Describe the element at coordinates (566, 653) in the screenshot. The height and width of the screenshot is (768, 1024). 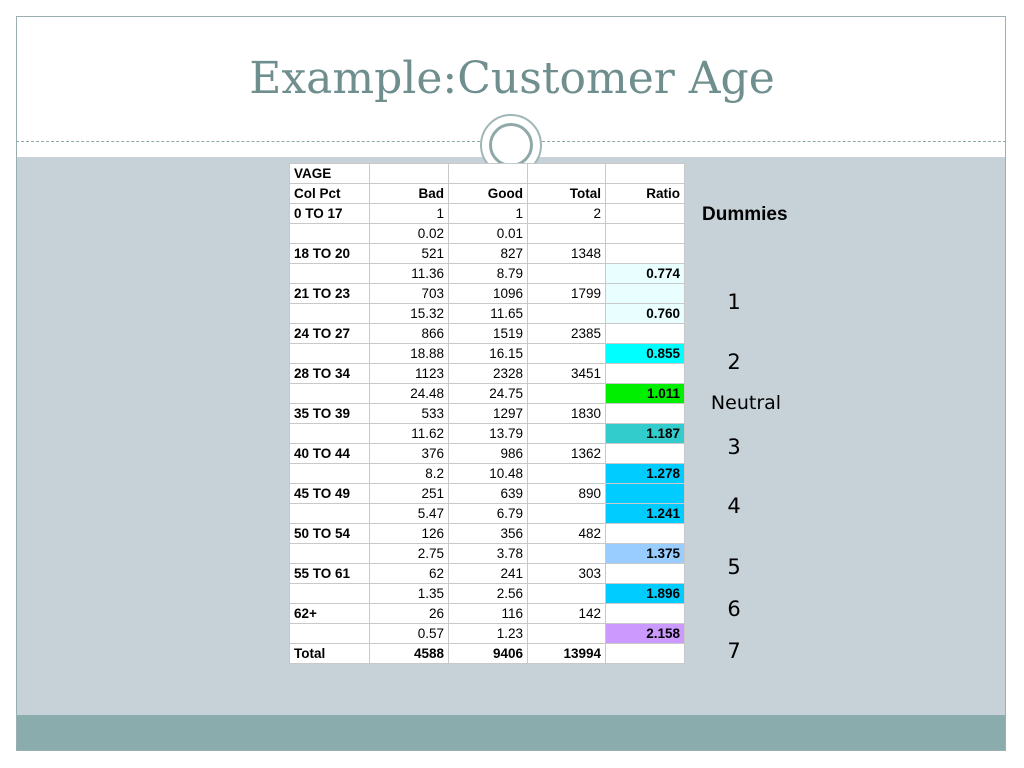
I see `total-cell: 13994` at that location.